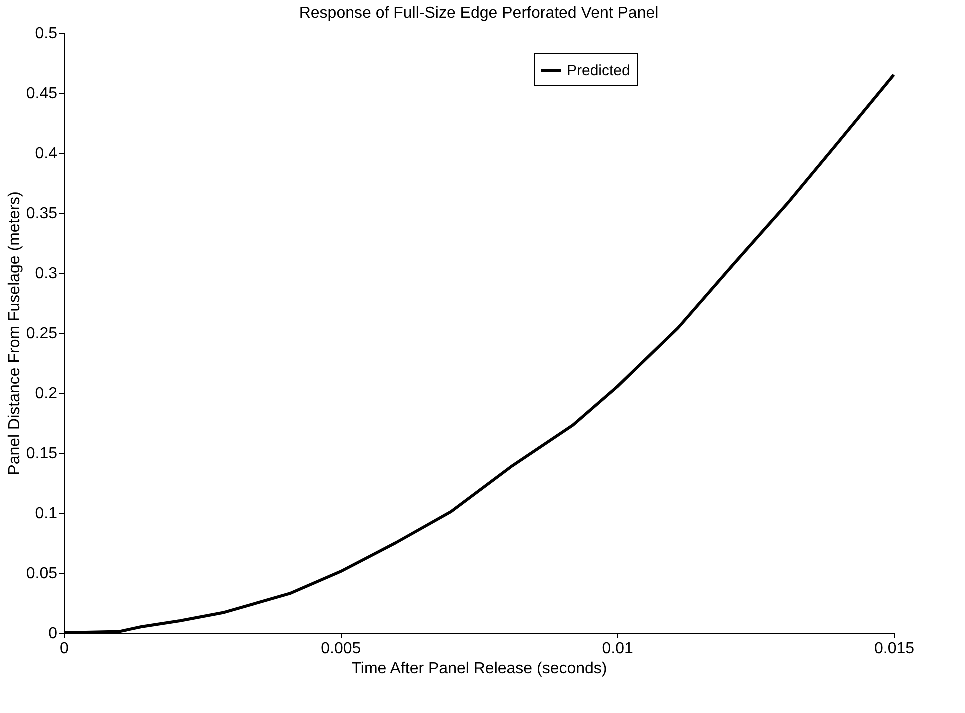  What do you see at coordinates (598, 71) in the screenshot?
I see `legend-label: Predicted` at bounding box center [598, 71].